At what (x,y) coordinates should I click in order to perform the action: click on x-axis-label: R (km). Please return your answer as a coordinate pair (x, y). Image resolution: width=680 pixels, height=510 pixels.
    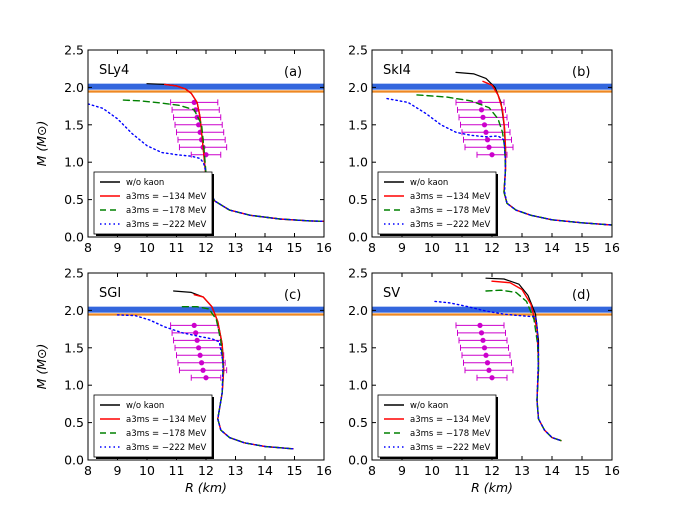
    Looking at the image, I should click on (492, 487).